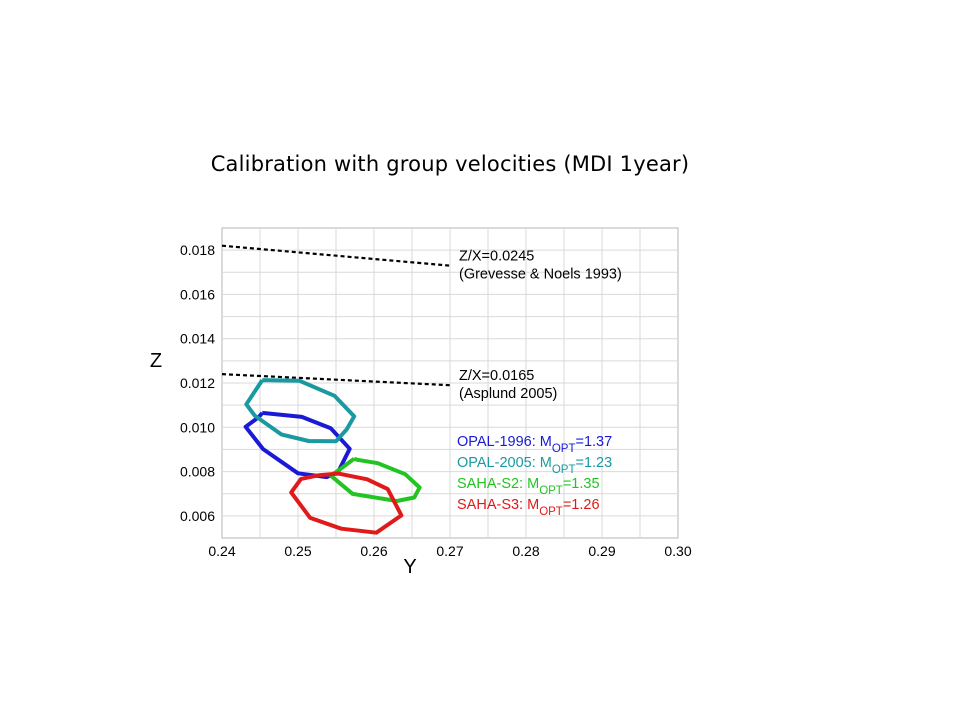 This screenshot has height=720, width=960. What do you see at coordinates (221, 551) in the screenshot?
I see `x-tick-label: 0.24` at bounding box center [221, 551].